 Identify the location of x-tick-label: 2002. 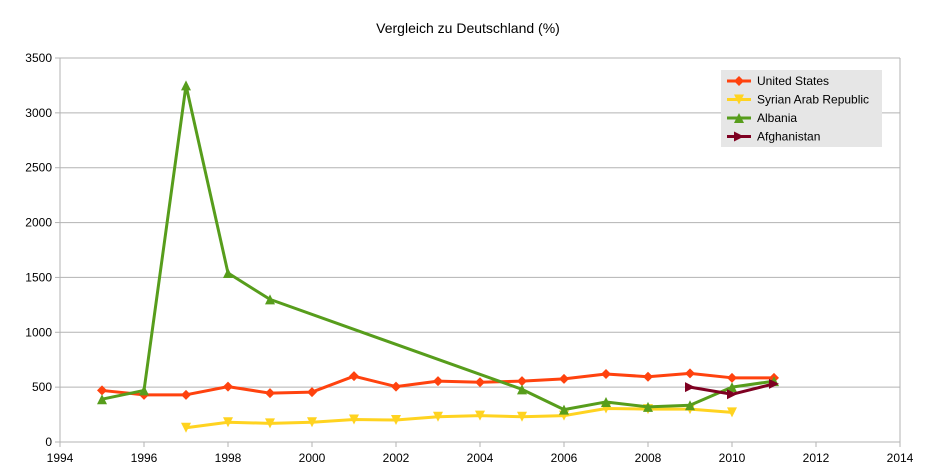
(396, 458).